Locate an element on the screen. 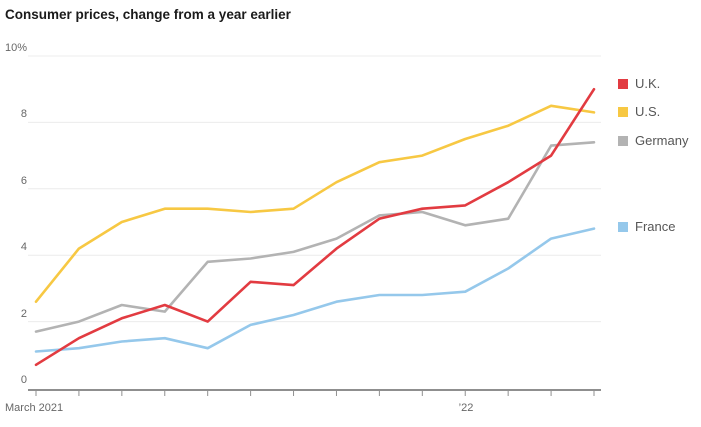 This screenshot has height=427, width=701. legend-label-uk: U.K. is located at coordinates (648, 83).